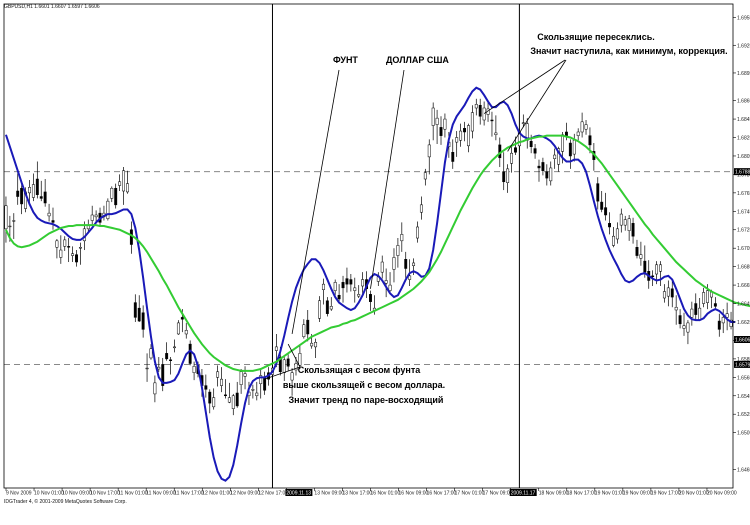  I want to click on y-tick-label-1: 1.6925, so click(743, 46).